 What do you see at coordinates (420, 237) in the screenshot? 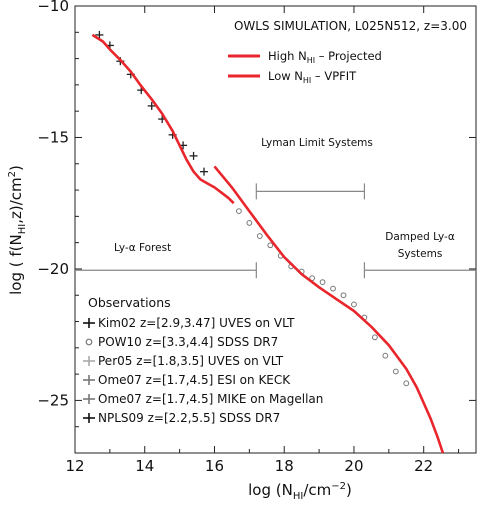
I see `annotation-dla-line1: Damped Ly-α` at bounding box center [420, 237].